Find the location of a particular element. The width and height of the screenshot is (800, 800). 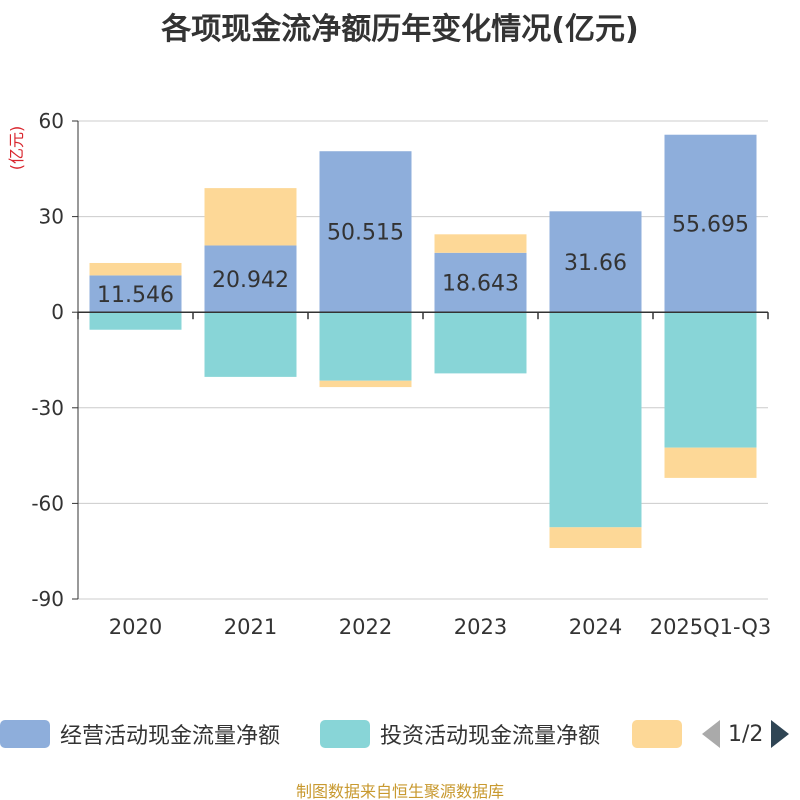

pager-page-indicator: 1/2 is located at coordinates (746, 734).